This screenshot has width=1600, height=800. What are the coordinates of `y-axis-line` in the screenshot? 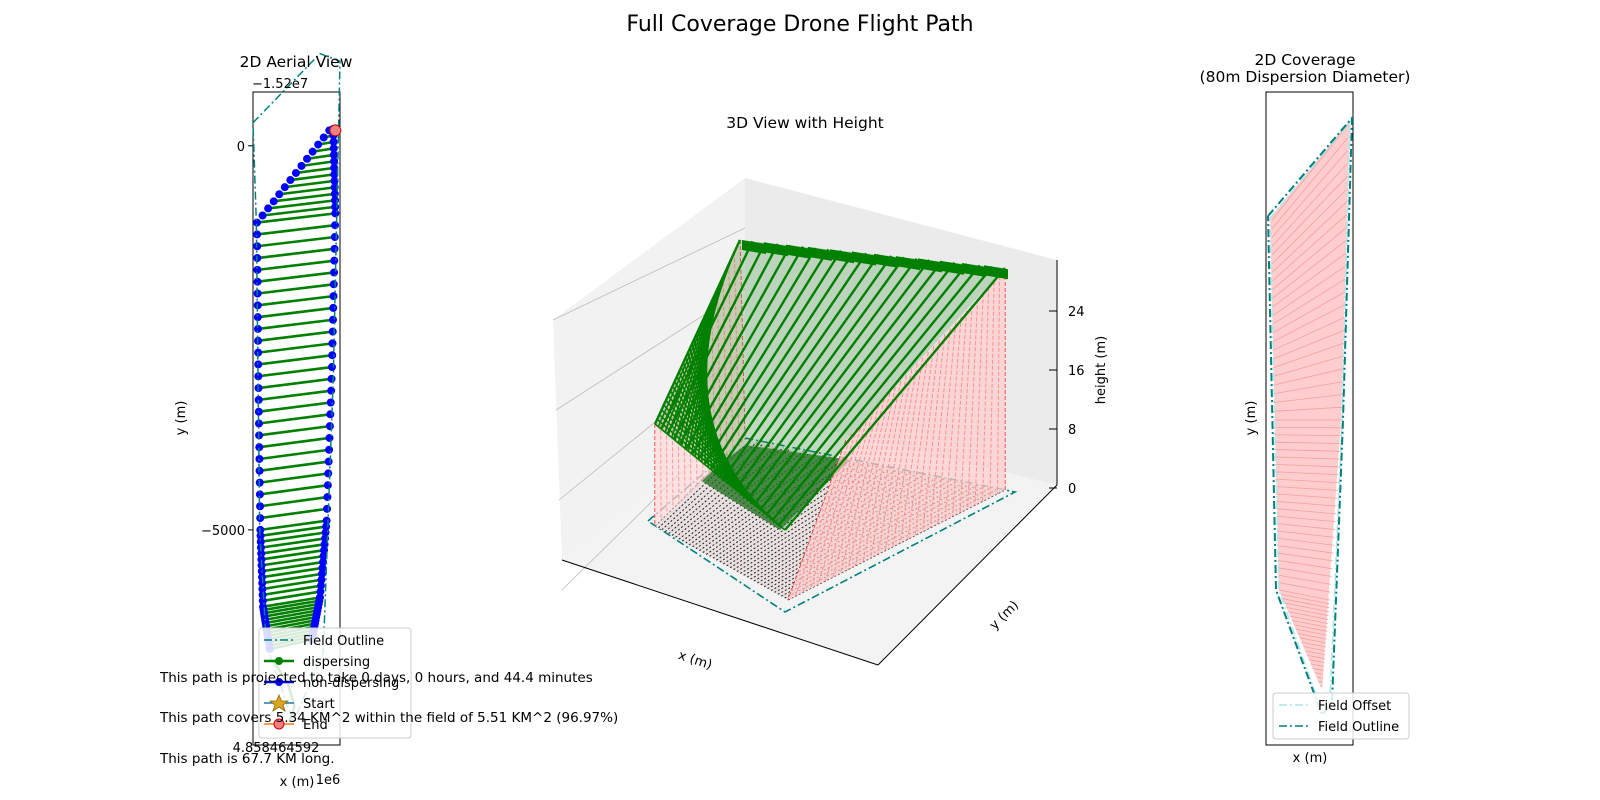 It's located at (967, 575).